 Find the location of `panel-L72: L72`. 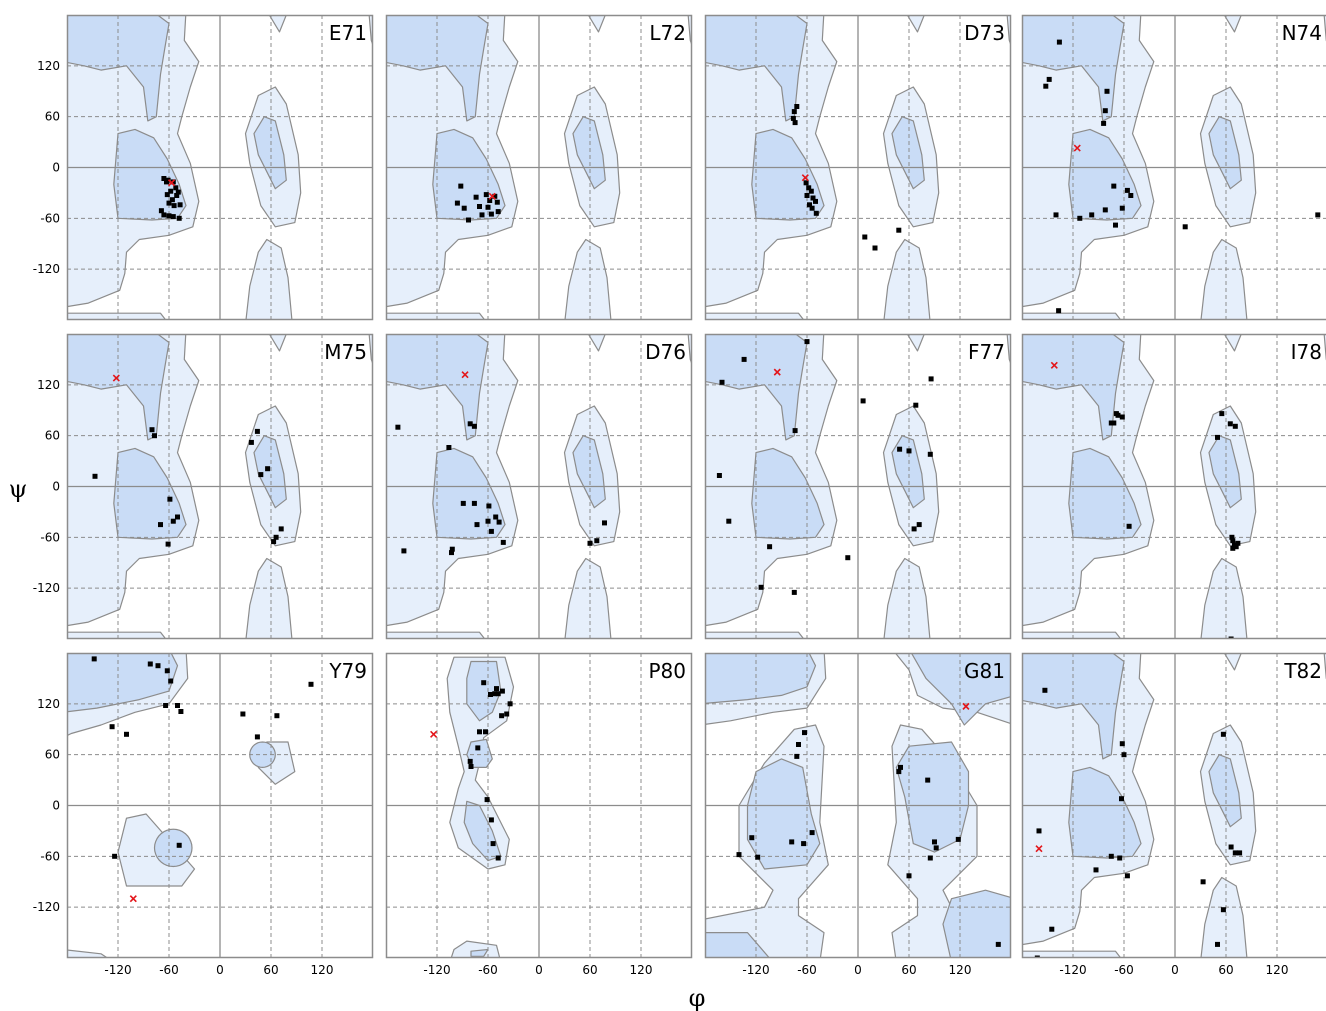

panel-L72: L72 is located at coordinates (539, 167).